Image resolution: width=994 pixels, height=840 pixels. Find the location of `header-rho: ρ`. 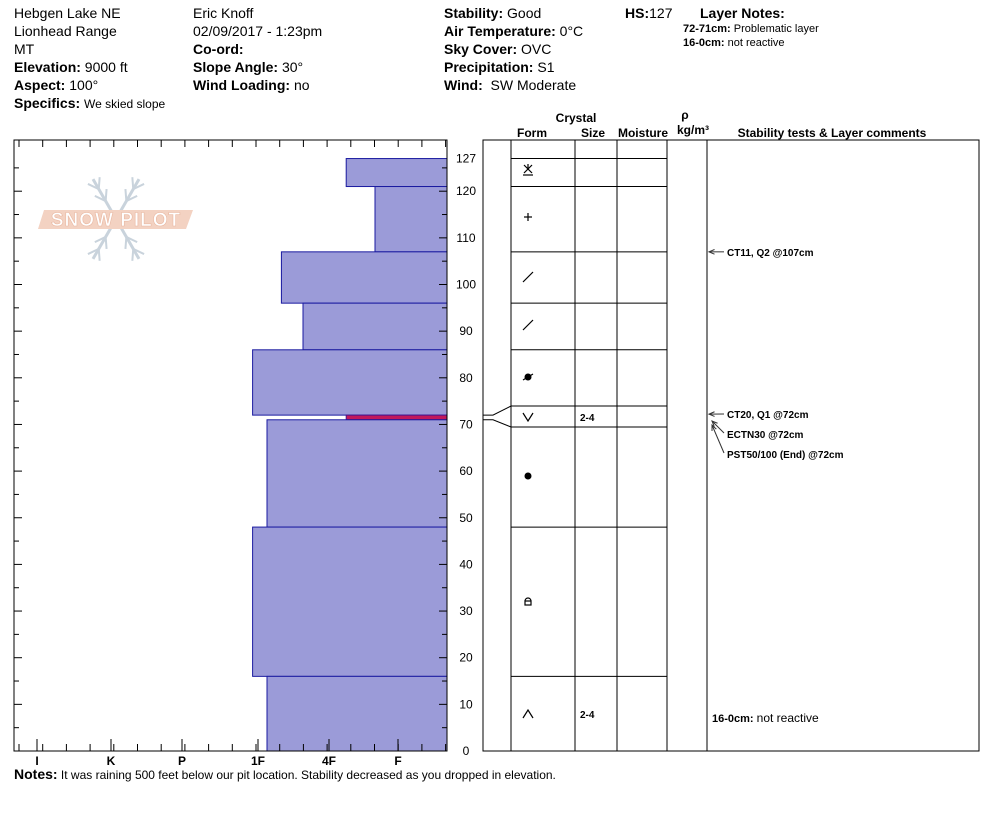

header-rho: ρ is located at coordinates (684, 115).